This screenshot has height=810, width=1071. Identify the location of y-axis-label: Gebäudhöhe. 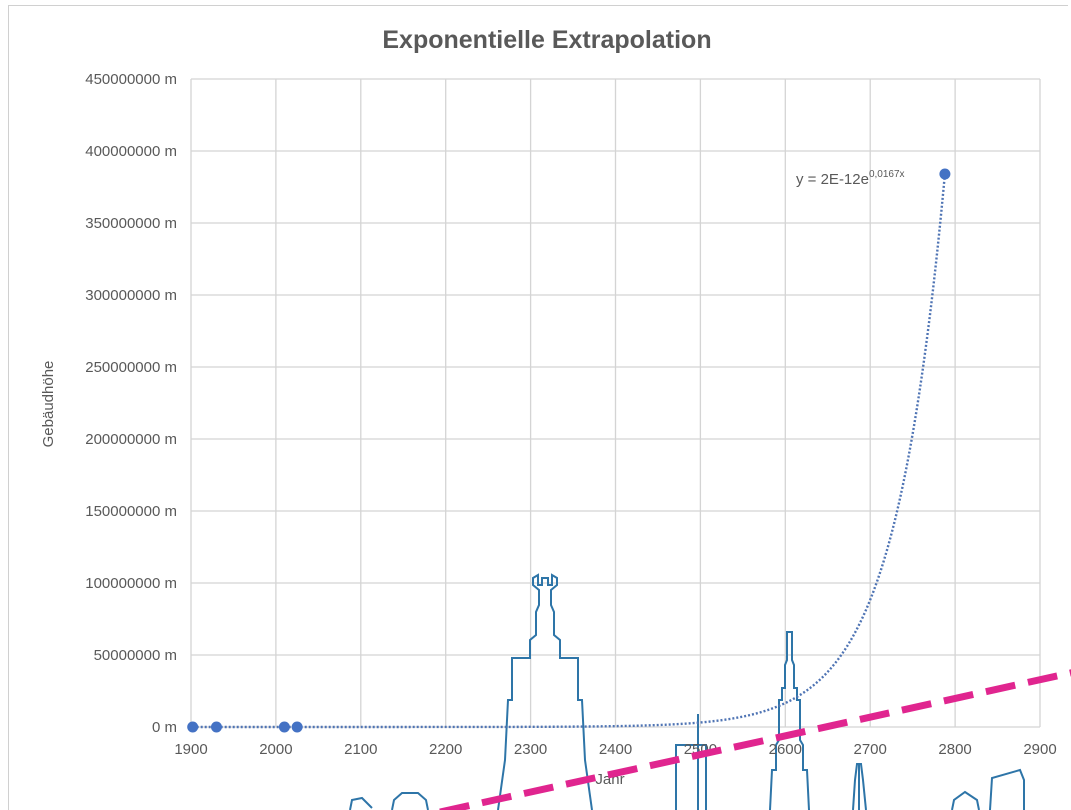
(48, 404).